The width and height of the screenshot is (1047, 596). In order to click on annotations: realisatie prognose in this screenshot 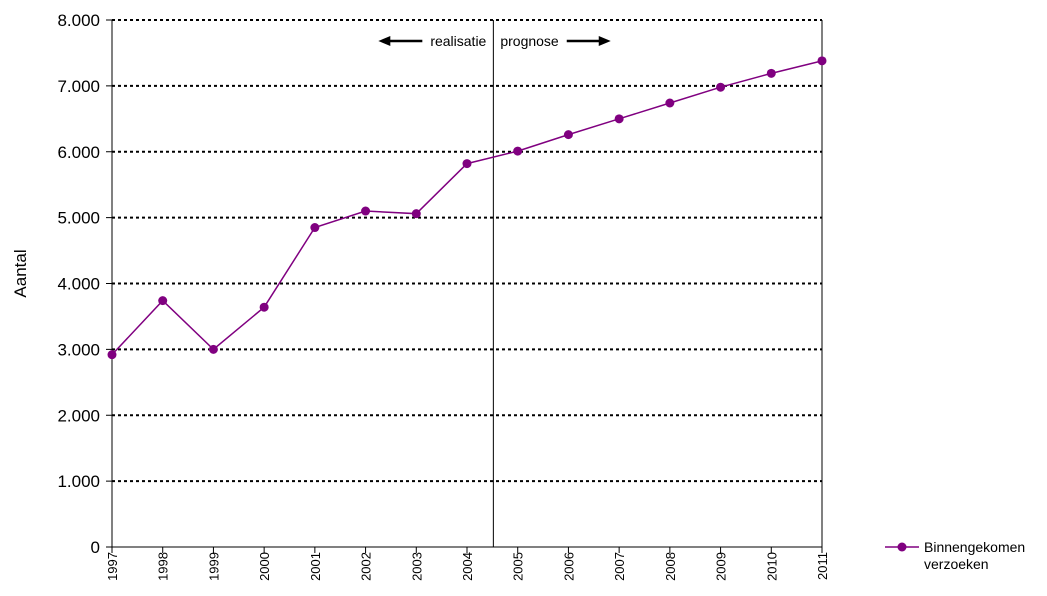, I will do `click(494, 41)`.